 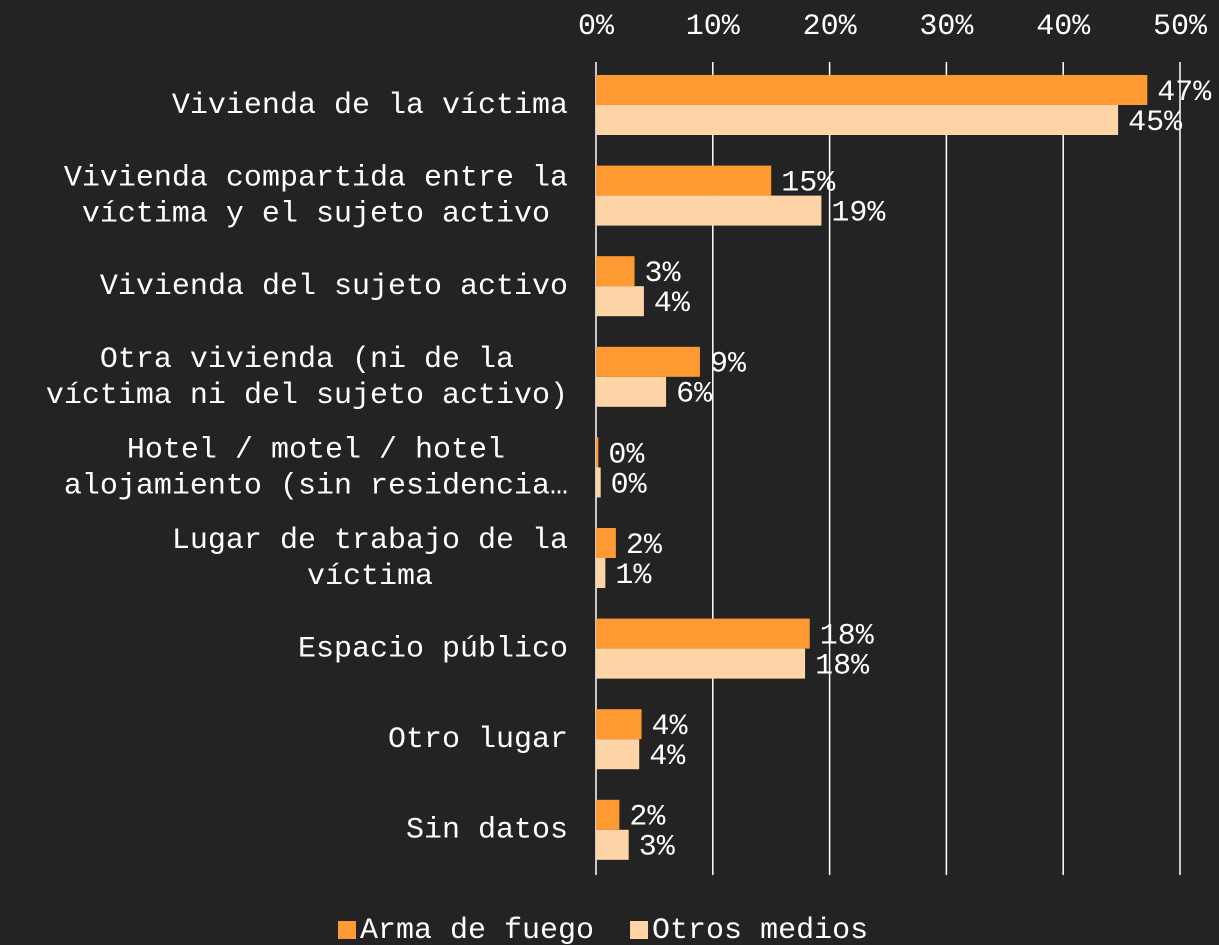 I want to click on category-label: Otro lugar, so click(x=478, y=740).